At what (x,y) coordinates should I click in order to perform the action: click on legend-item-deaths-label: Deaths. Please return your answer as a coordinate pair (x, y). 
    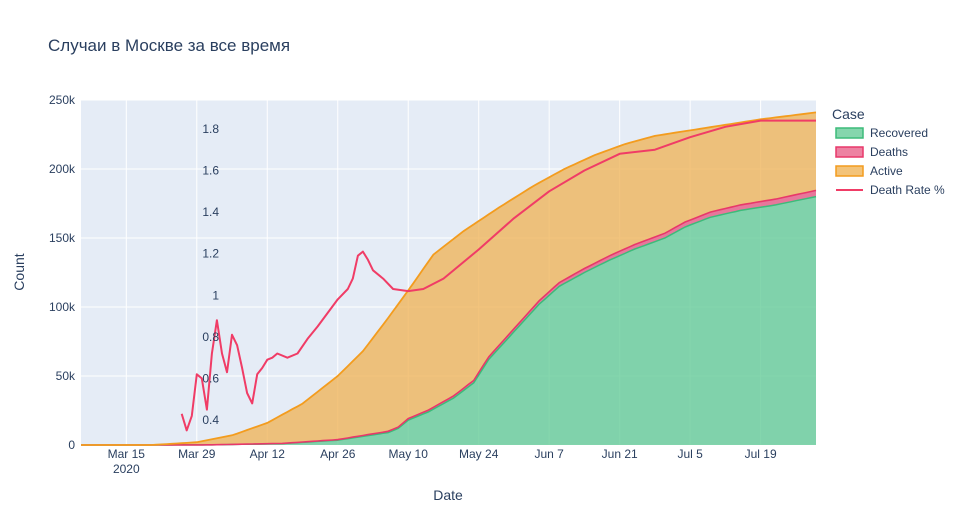
    Looking at the image, I should click on (889, 152).